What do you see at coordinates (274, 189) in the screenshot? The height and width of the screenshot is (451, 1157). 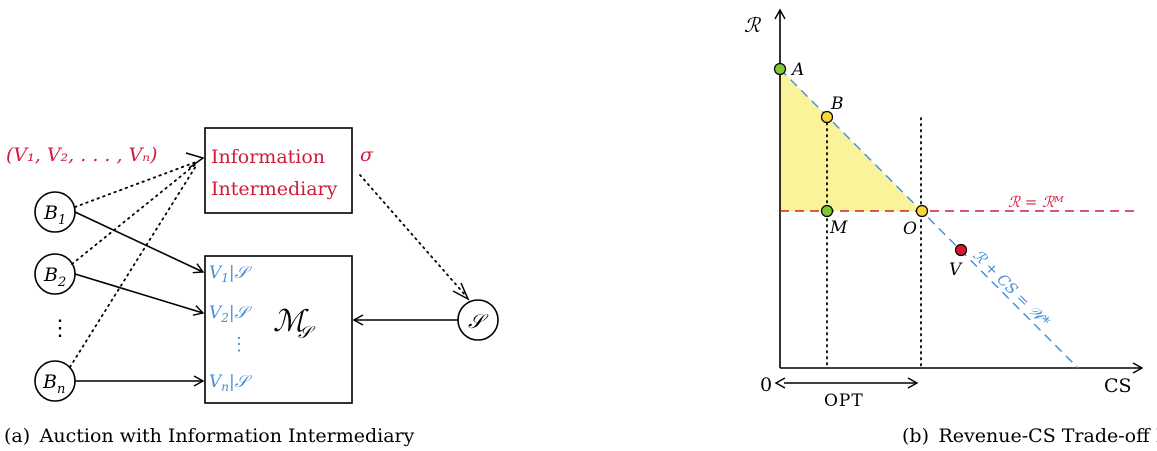 I see `intermediary-label-line2: Intermediary` at bounding box center [274, 189].